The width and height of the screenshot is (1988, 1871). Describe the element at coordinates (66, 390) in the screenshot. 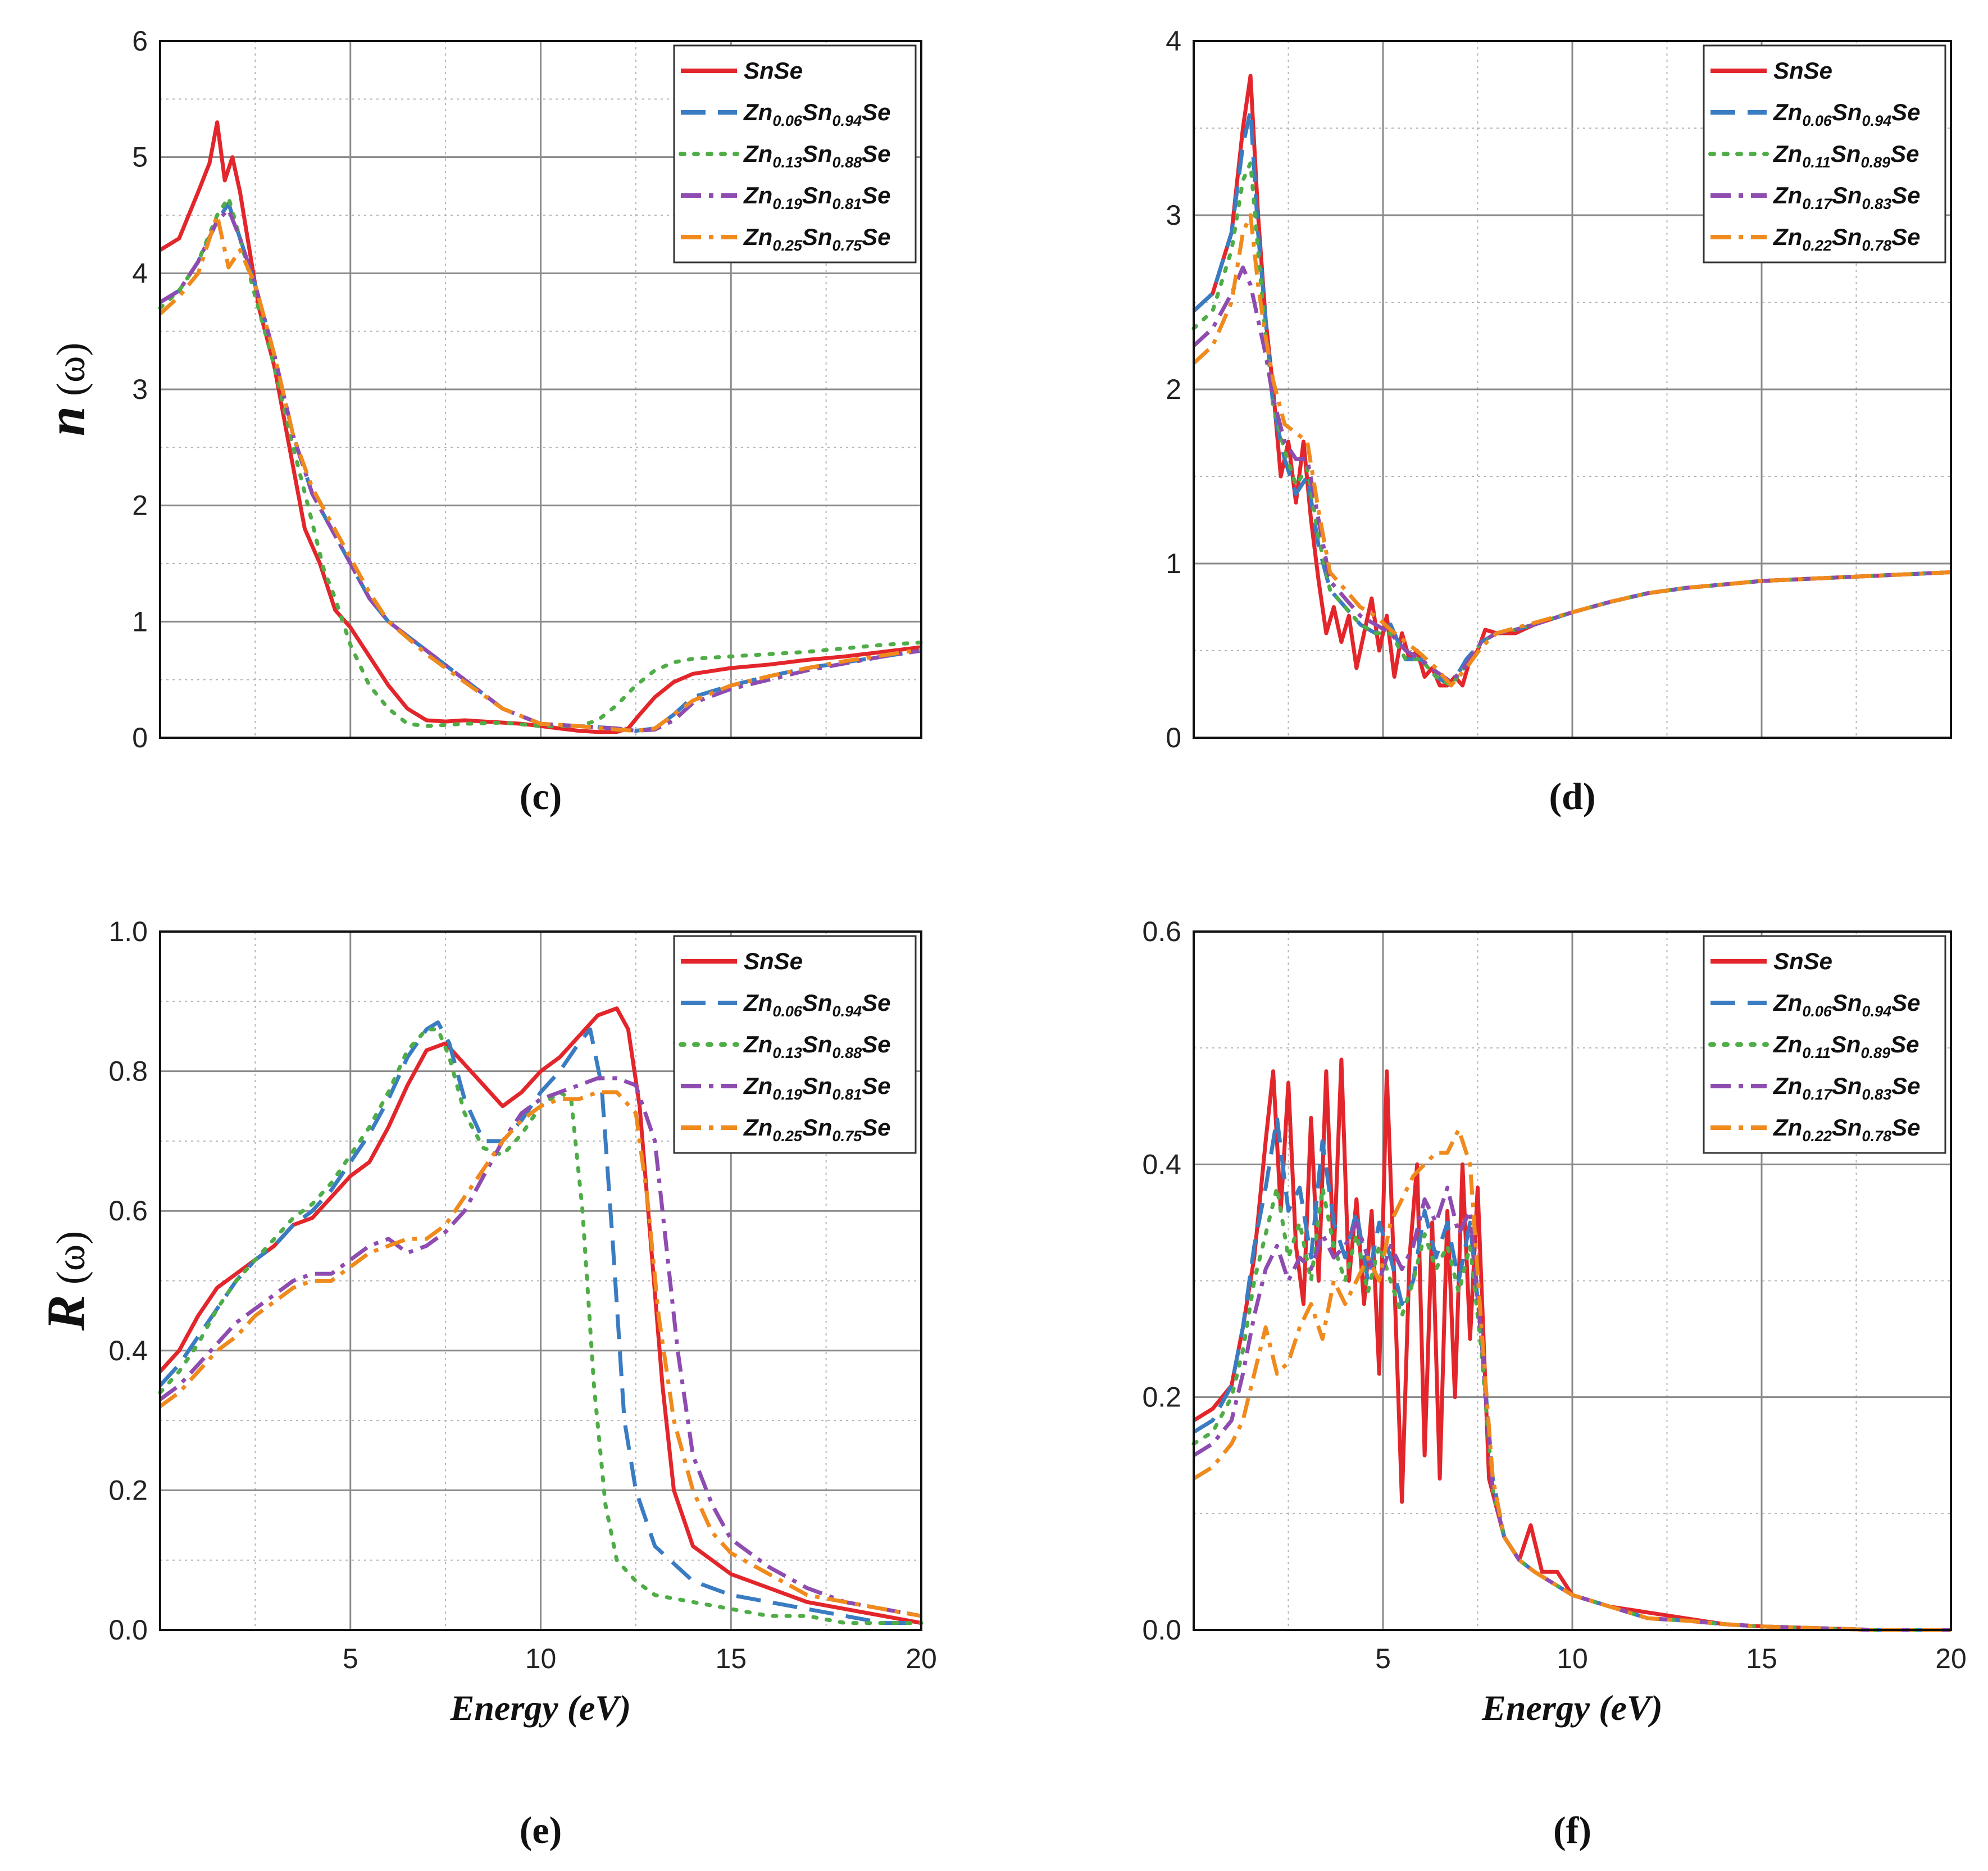

I see `y-axis-label: n(ω)` at that location.